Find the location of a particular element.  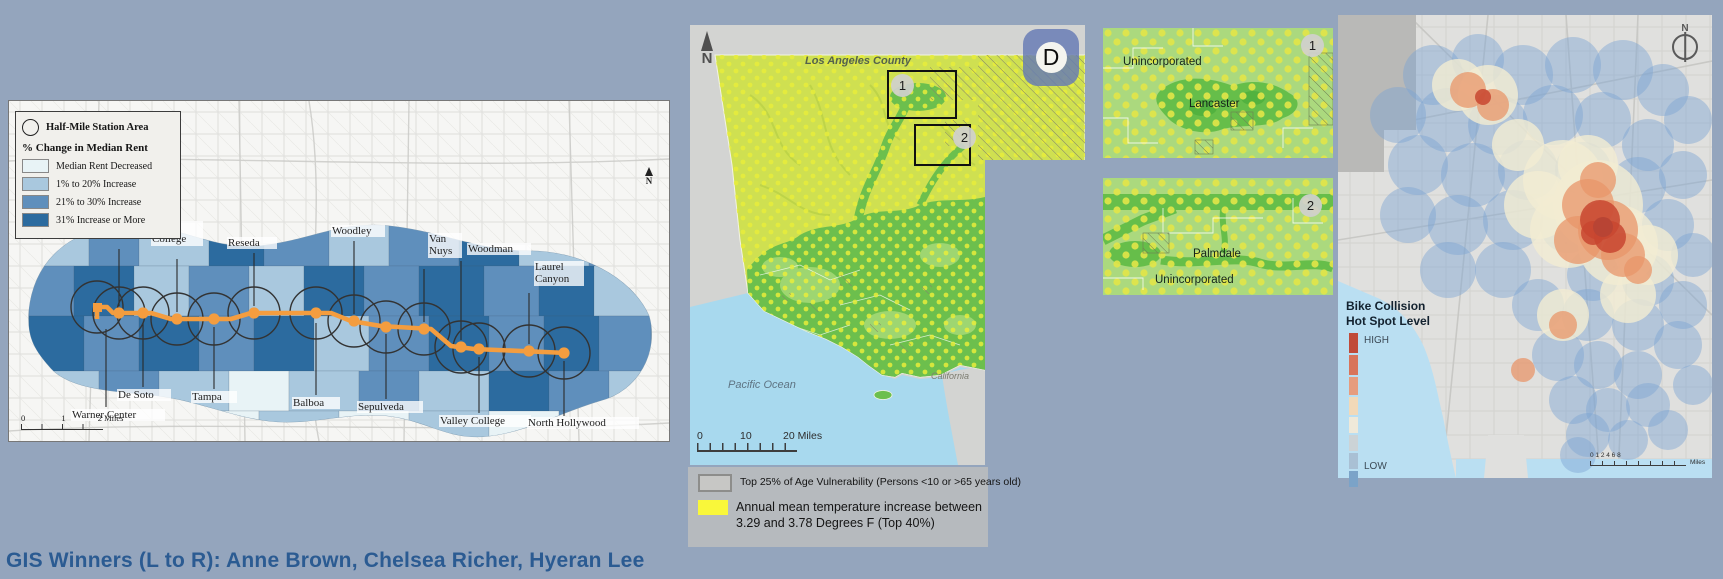

orange-line is located at coordinates (331, 331).